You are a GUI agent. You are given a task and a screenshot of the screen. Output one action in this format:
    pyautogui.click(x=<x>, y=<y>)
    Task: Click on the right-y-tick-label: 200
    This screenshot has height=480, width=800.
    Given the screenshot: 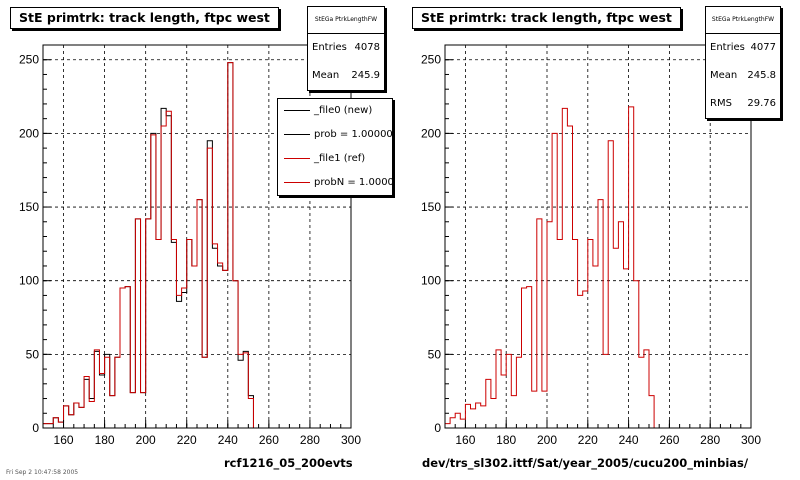 What is the action you would take?
    pyautogui.click(x=431, y=133)
    